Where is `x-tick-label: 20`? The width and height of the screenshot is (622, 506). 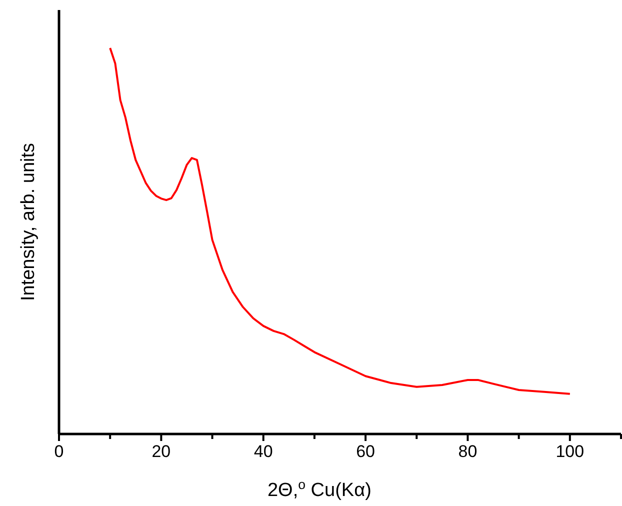 x-tick-label: 20 is located at coordinates (161, 452).